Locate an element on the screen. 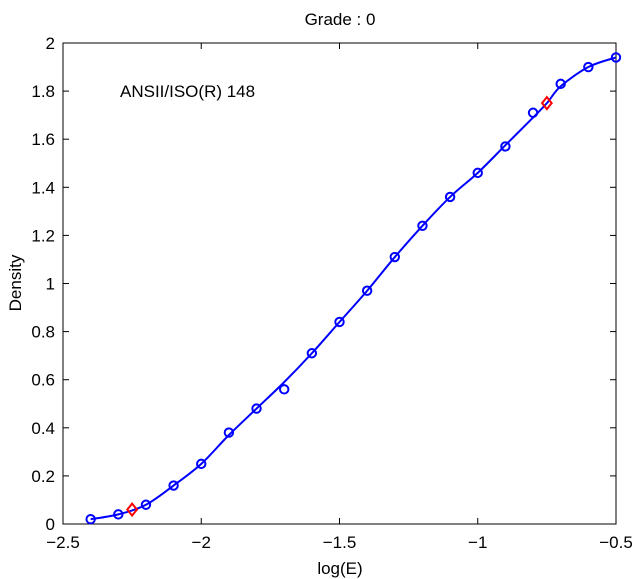  y-tick-label: 1.4 is located at coordinates (43, 187).